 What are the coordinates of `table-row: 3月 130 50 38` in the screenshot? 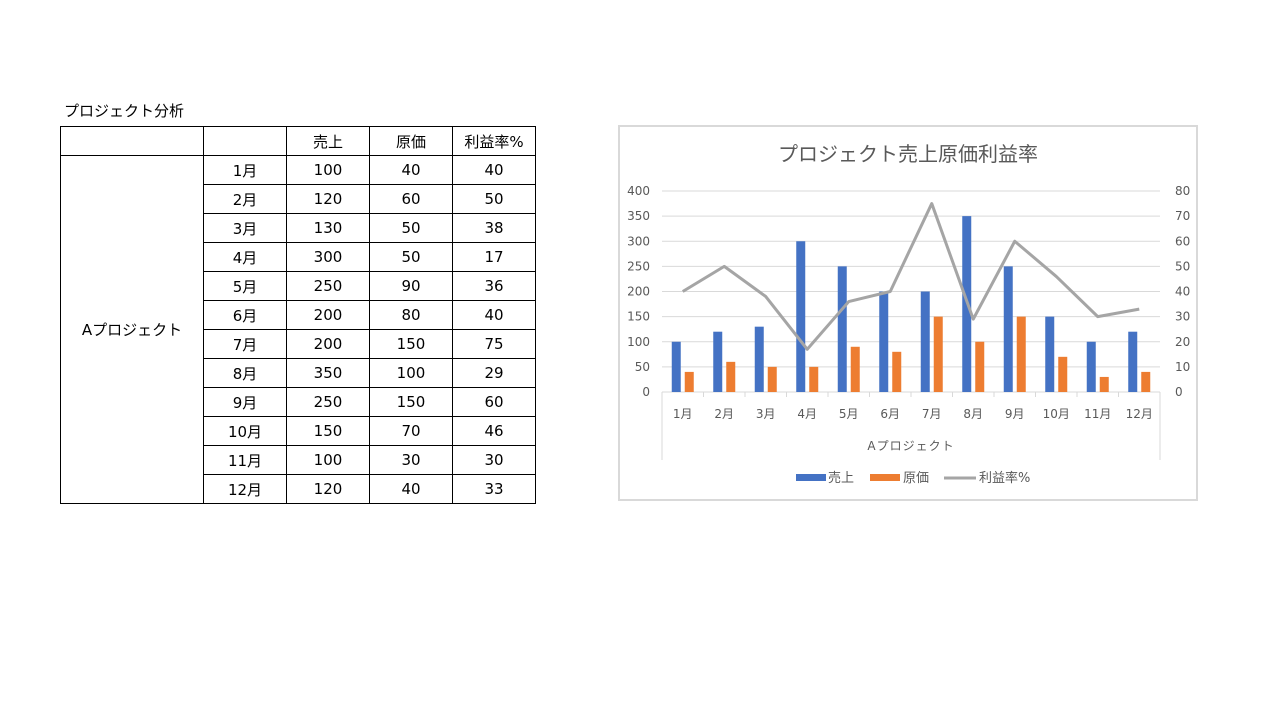 It's located at (298, 228).